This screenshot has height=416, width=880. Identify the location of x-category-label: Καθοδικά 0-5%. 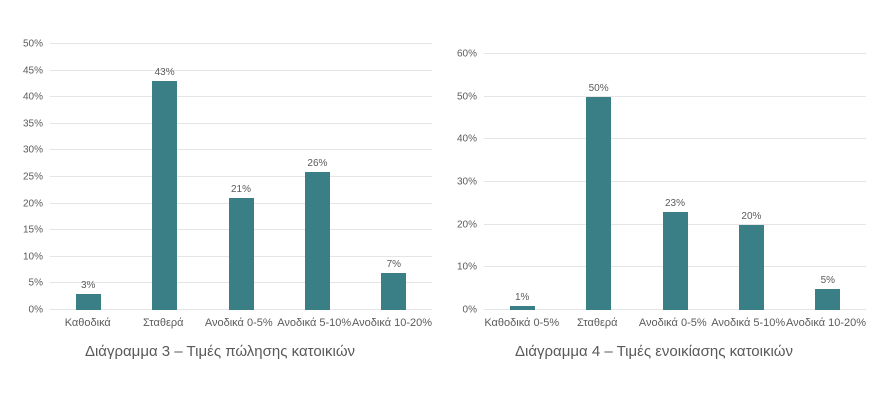
(522, 323).